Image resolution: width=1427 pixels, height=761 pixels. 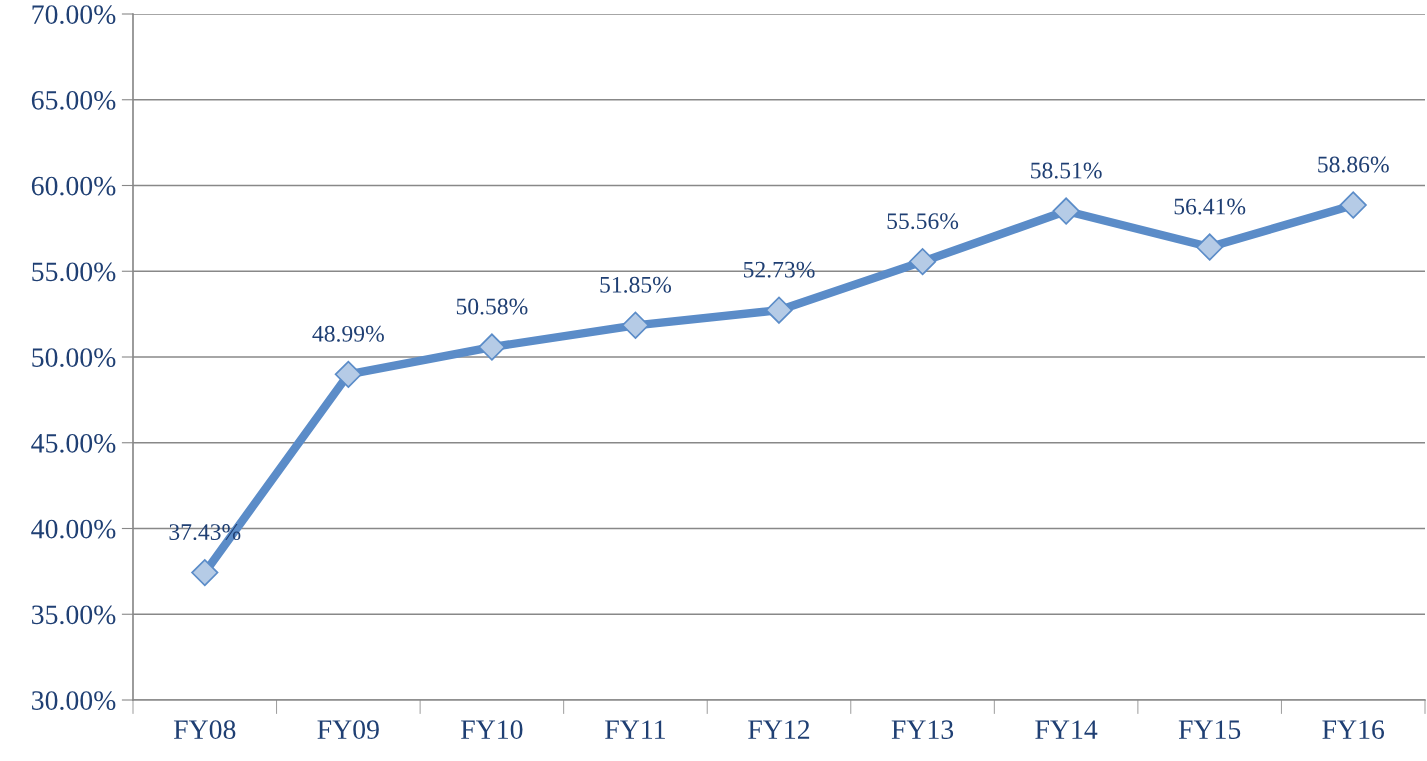 What do you see at coordinates (1066, 170) in the screenshot?
I see `data-label: 58.51%` at bounding box center [1066, 170].